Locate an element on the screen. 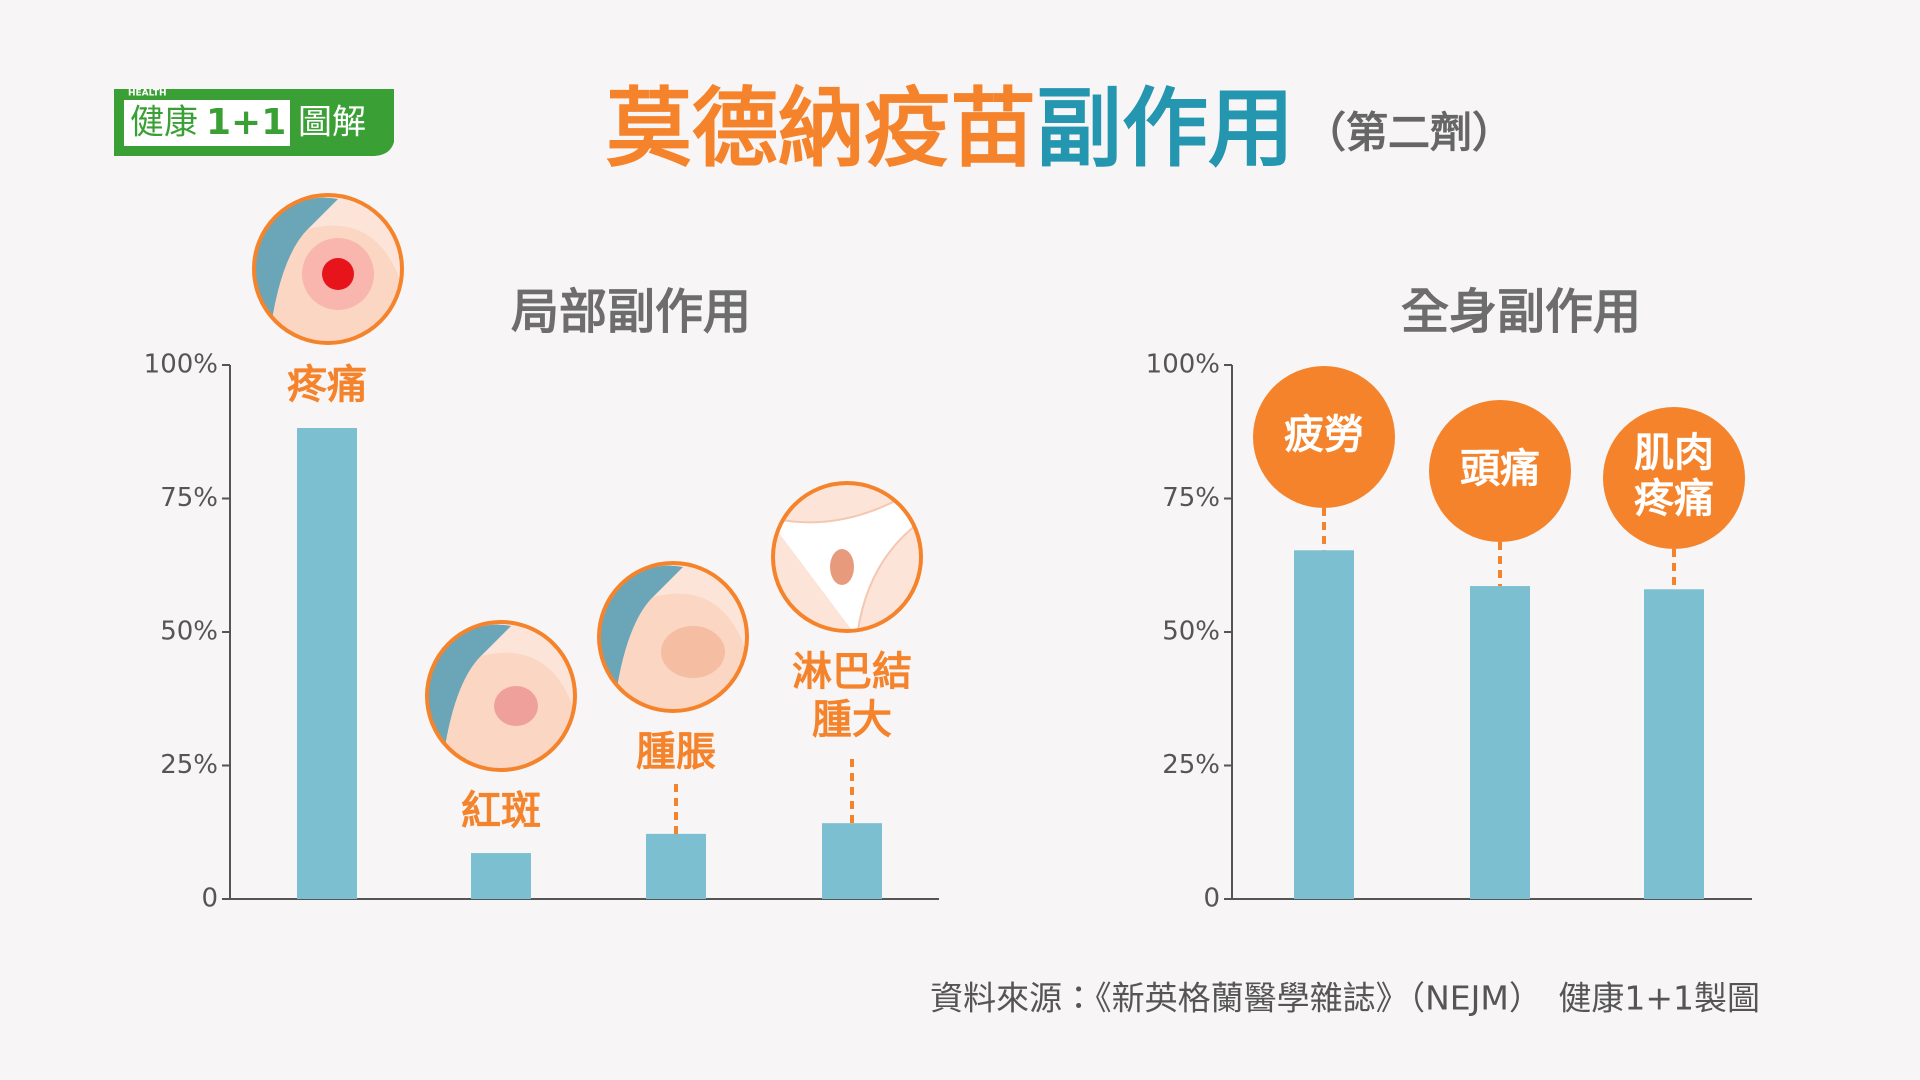  chart-title: 局部副作用 is located at coordinates (631, 312).